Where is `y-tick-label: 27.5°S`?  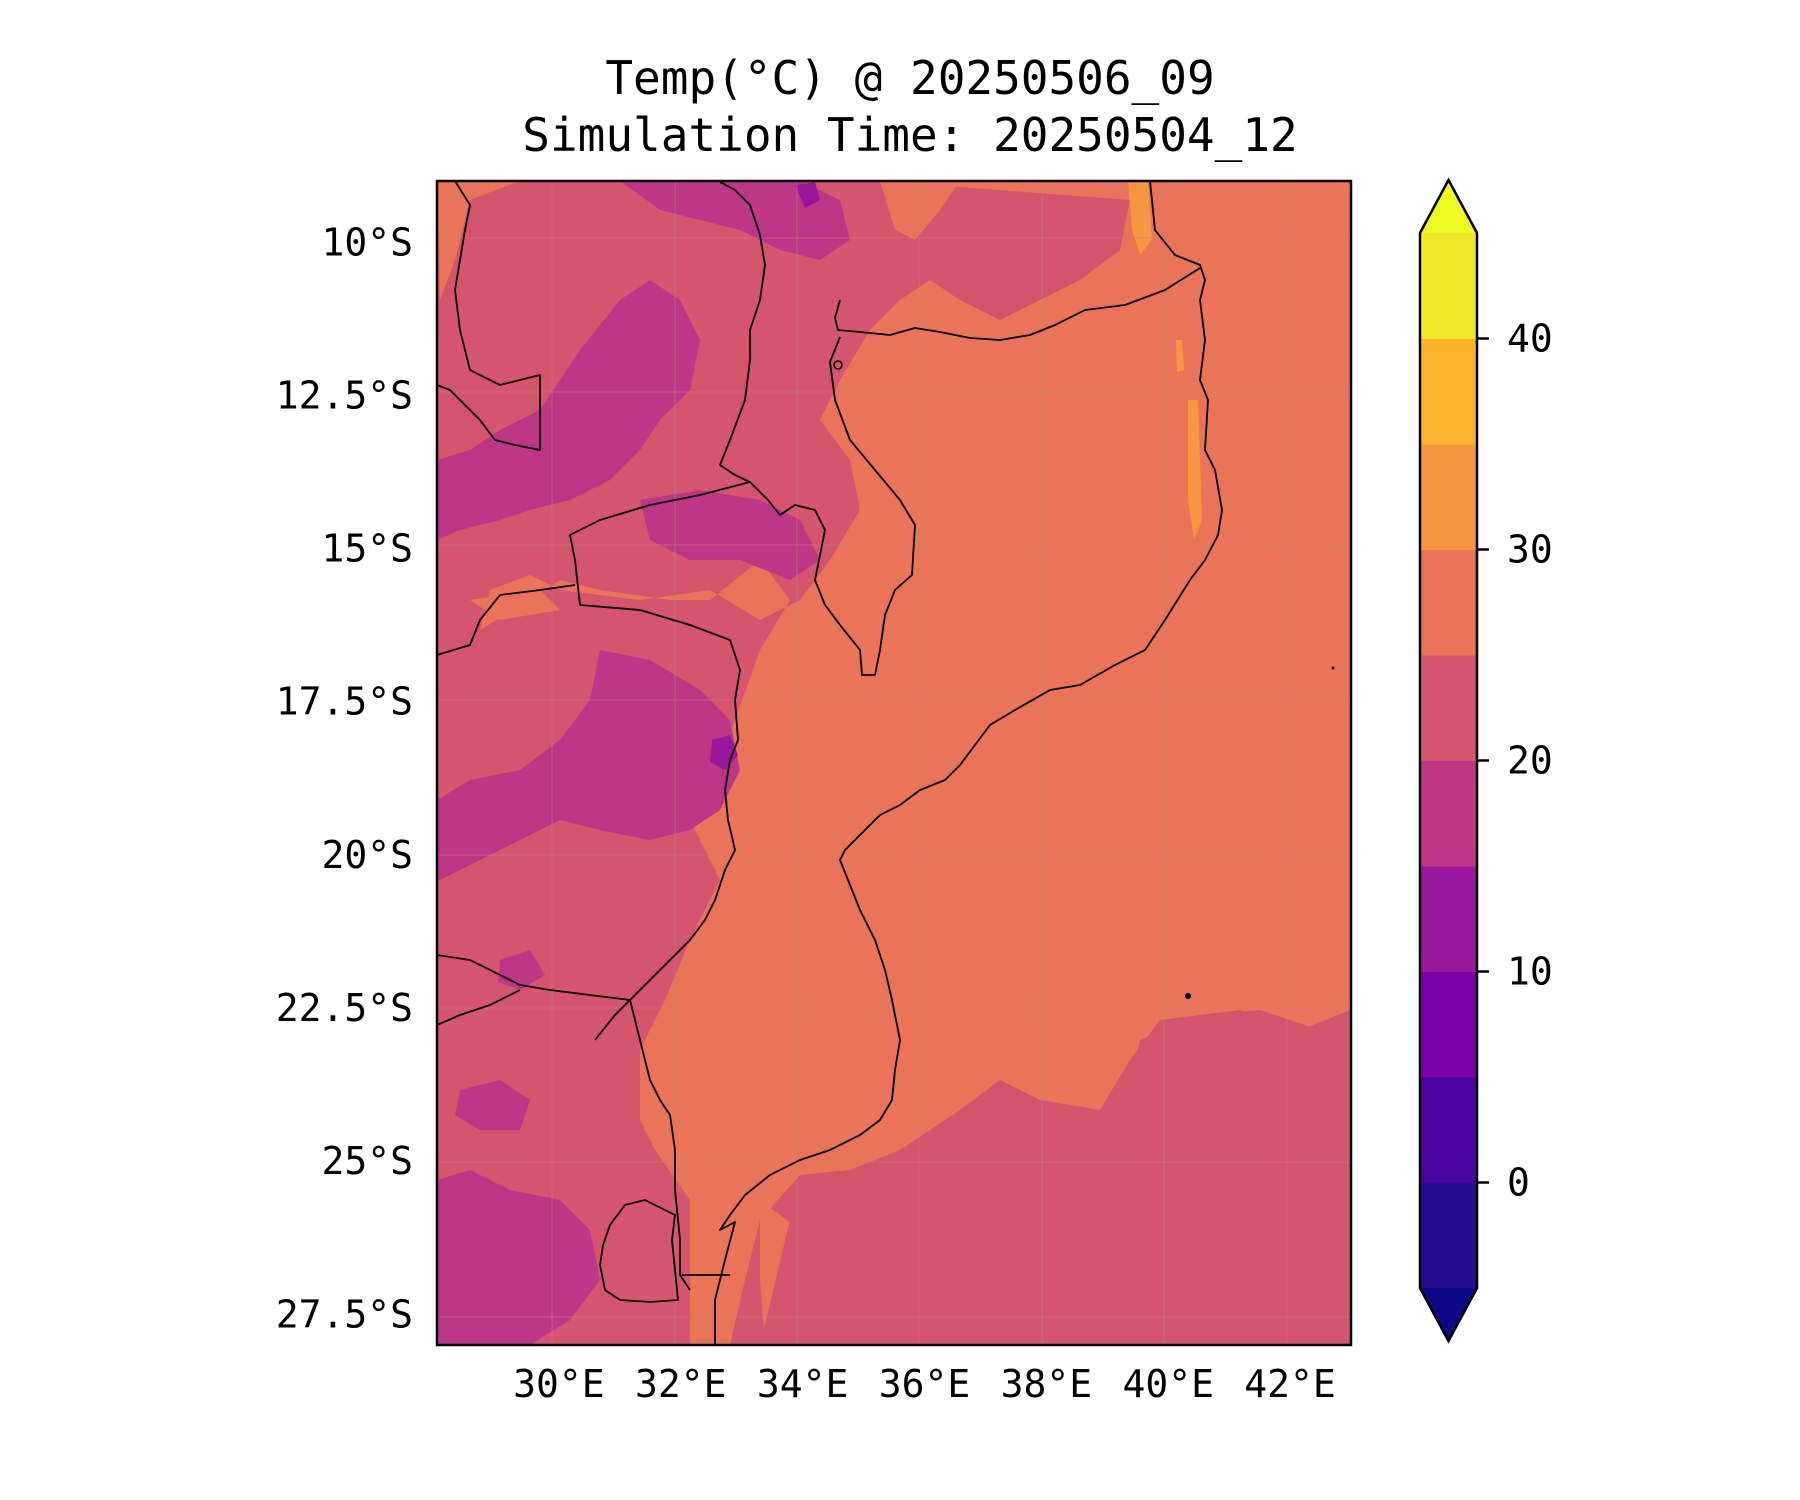
y-tick-label: 27.5°S is located at coordinates (344, 1314).